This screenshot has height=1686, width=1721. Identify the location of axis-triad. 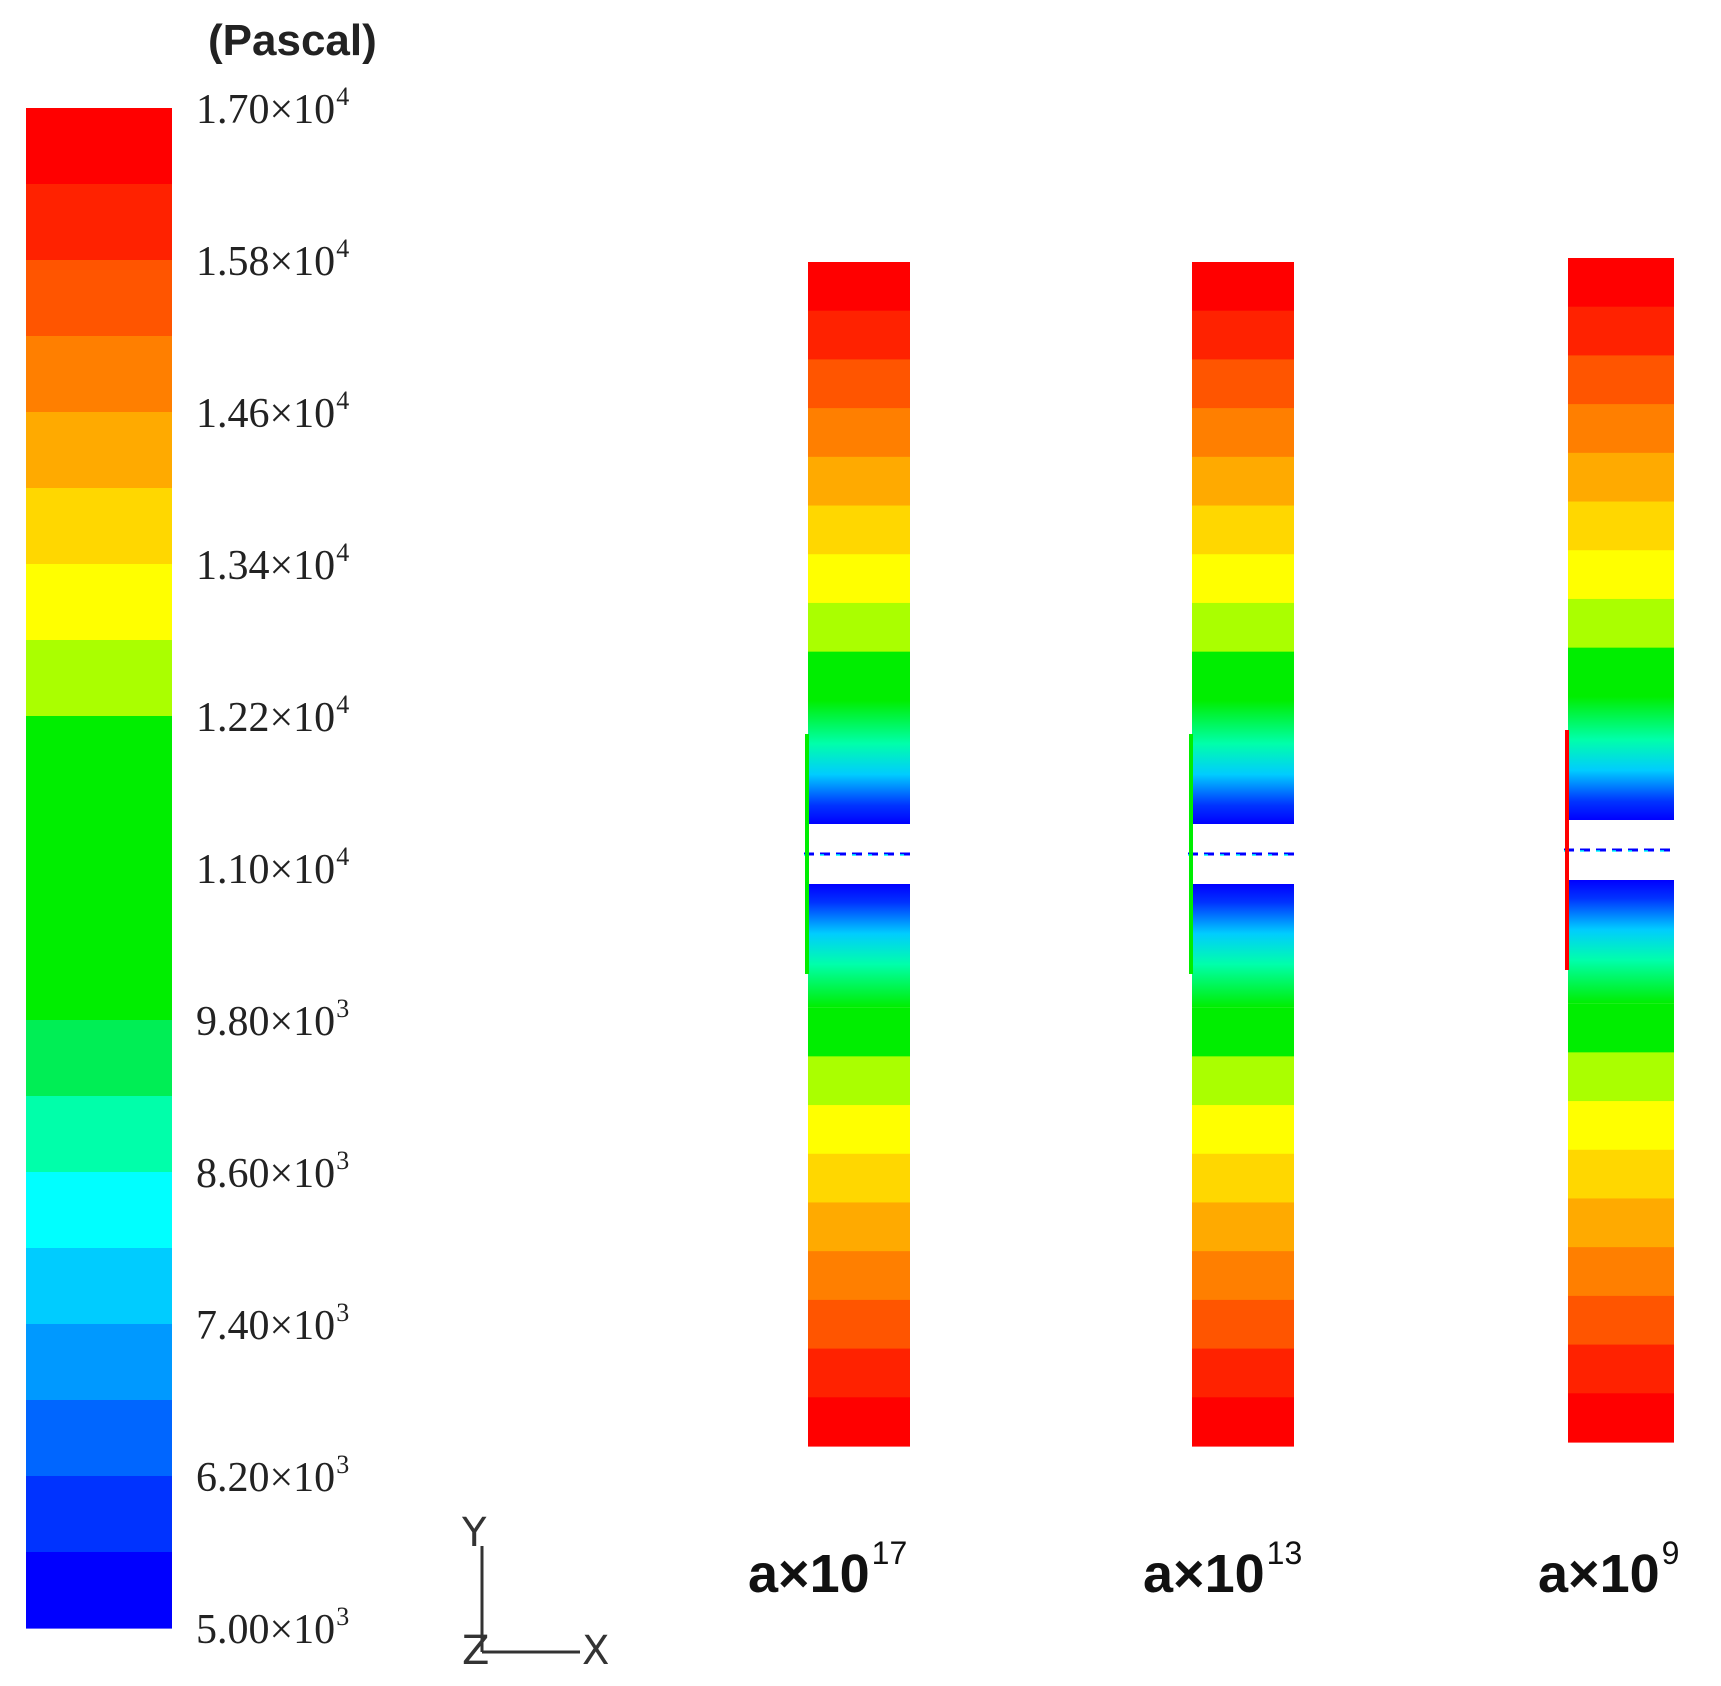
(530, 1600).